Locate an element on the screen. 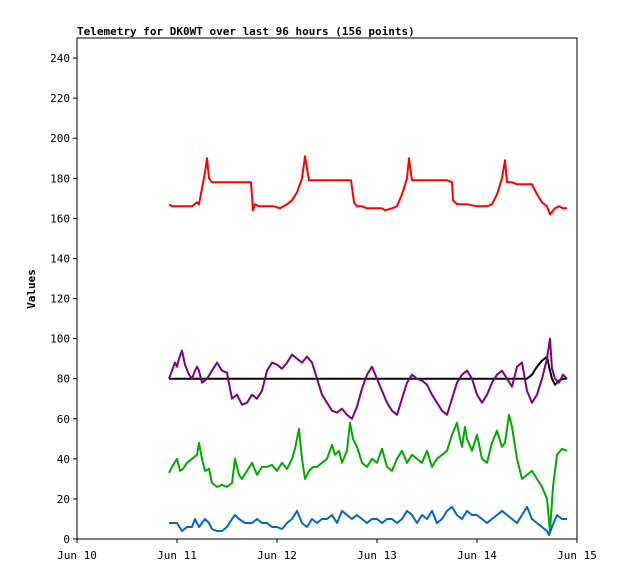  y-tick-label: 220 is located at coordinates (60, 98).